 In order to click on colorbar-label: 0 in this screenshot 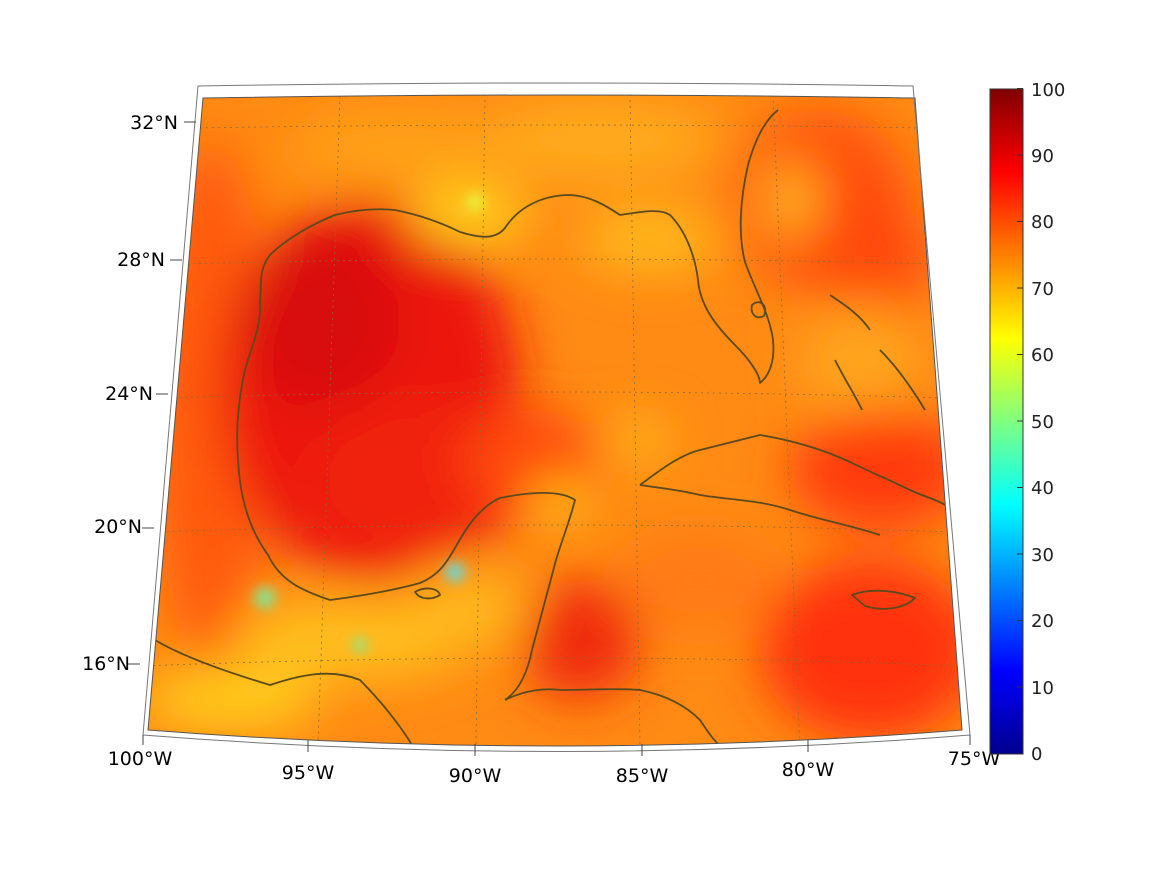, I will do `click(1036, 754)`.